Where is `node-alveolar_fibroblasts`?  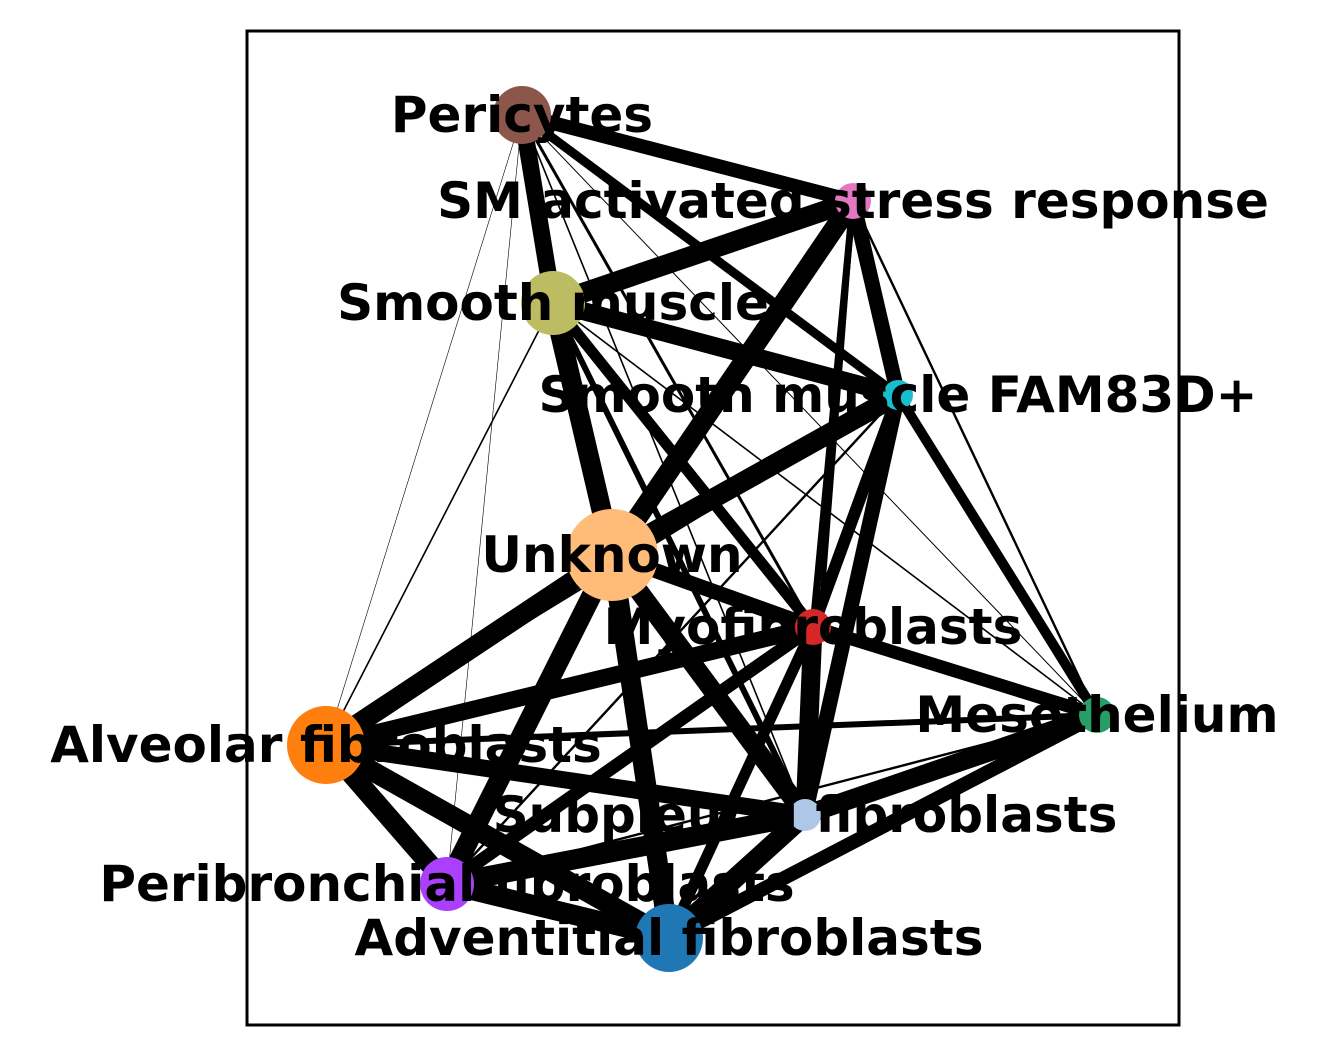 node-alveolar_fibroblasts is located at coordinates (326, 745).